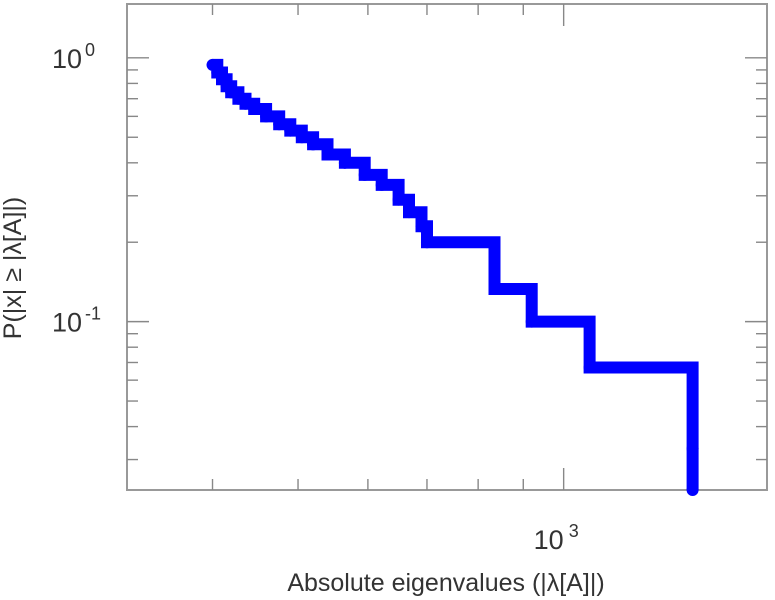 The height and width of the screenshot is (600, 775). What do you see at coordinates (76, 321) in the screenshot?
I see `y-tick-label: 10 -1` at bounding box center [76, 321].